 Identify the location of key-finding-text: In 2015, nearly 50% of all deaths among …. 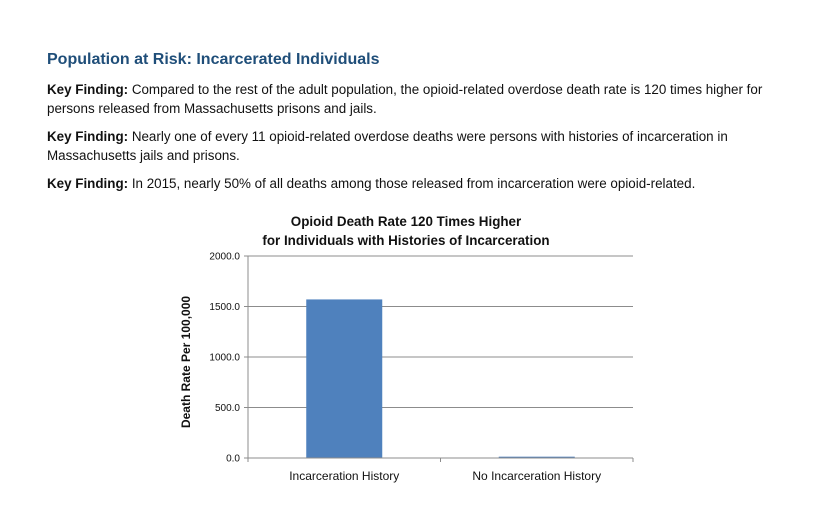
(412, 183).